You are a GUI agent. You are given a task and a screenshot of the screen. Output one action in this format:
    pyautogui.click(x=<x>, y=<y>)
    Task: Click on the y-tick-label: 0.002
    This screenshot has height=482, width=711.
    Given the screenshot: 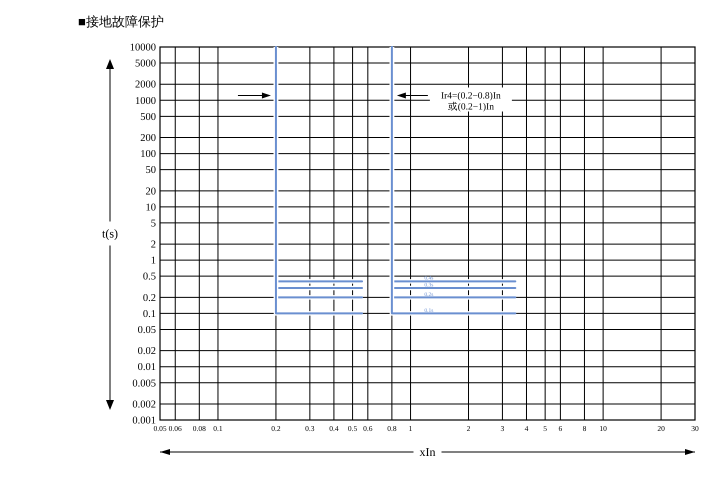 What is the action you would take?
    pyautogui.click(x=144, y=404)
    